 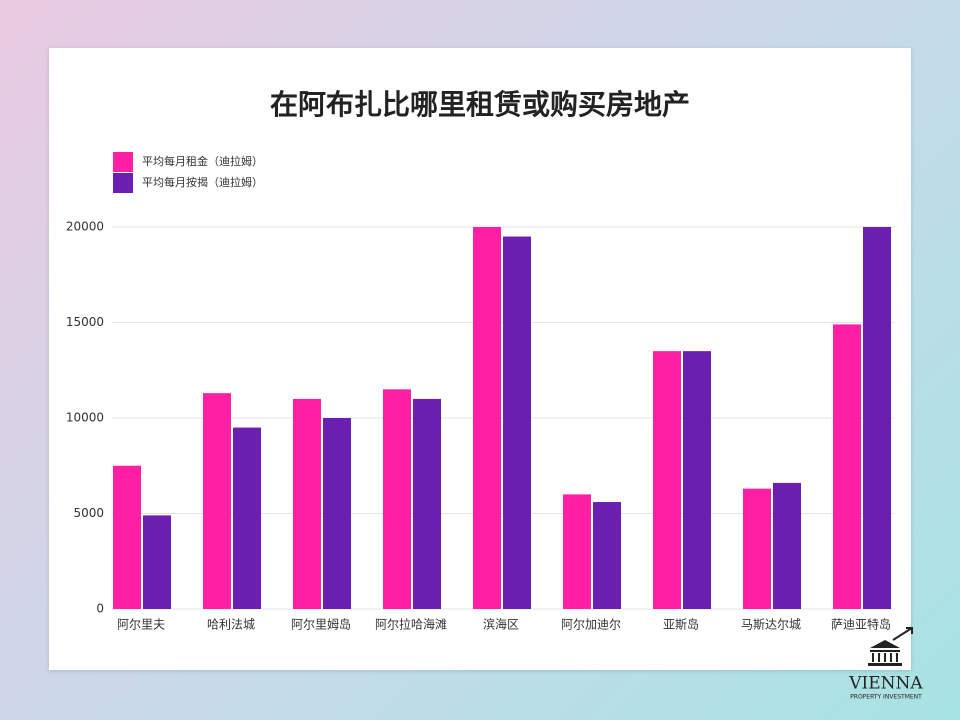 What do you see at coordinates (886, 697) in the screenshot?
I see `logo-tagline: PROPERTY INVESTMENT` at bounding box center [886, 697].